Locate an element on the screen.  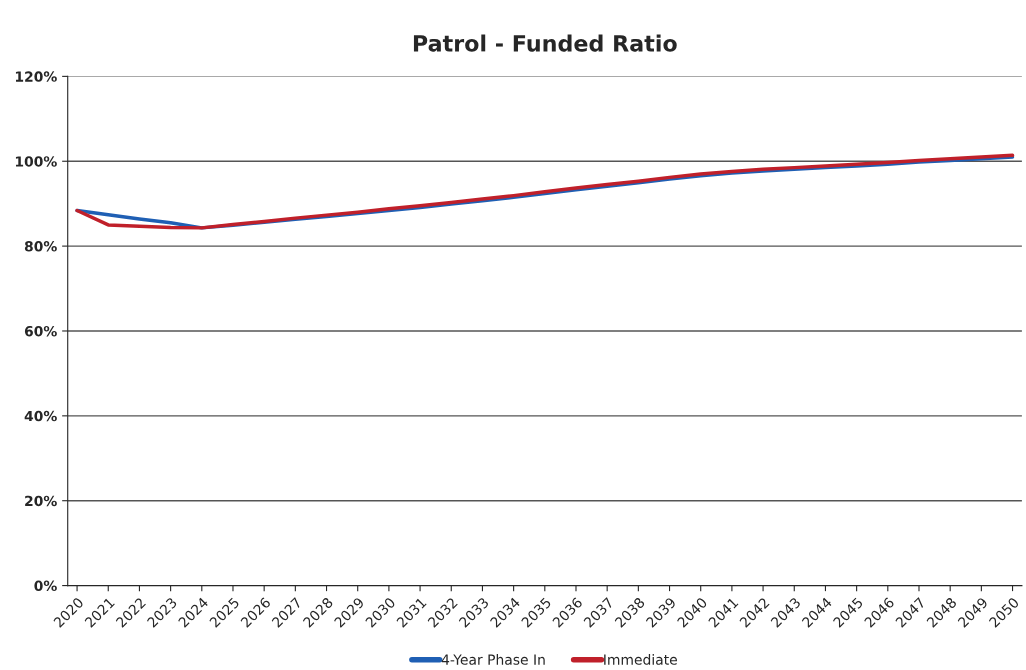
legend-label: Immediate is located at coordinates (640, 659).